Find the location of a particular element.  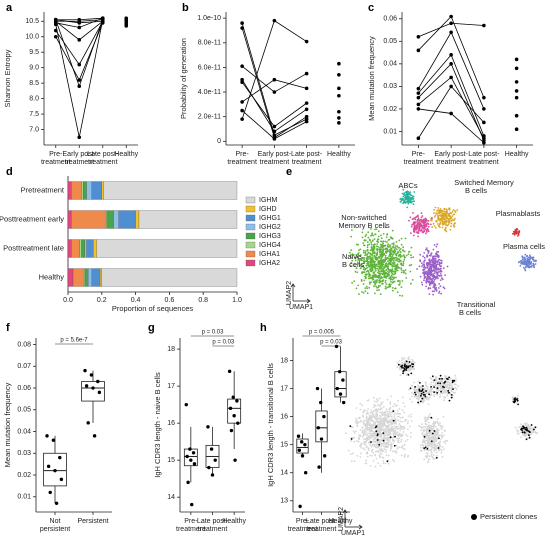

y-tick-label: 0.06 is located at coordinates (390, 19).